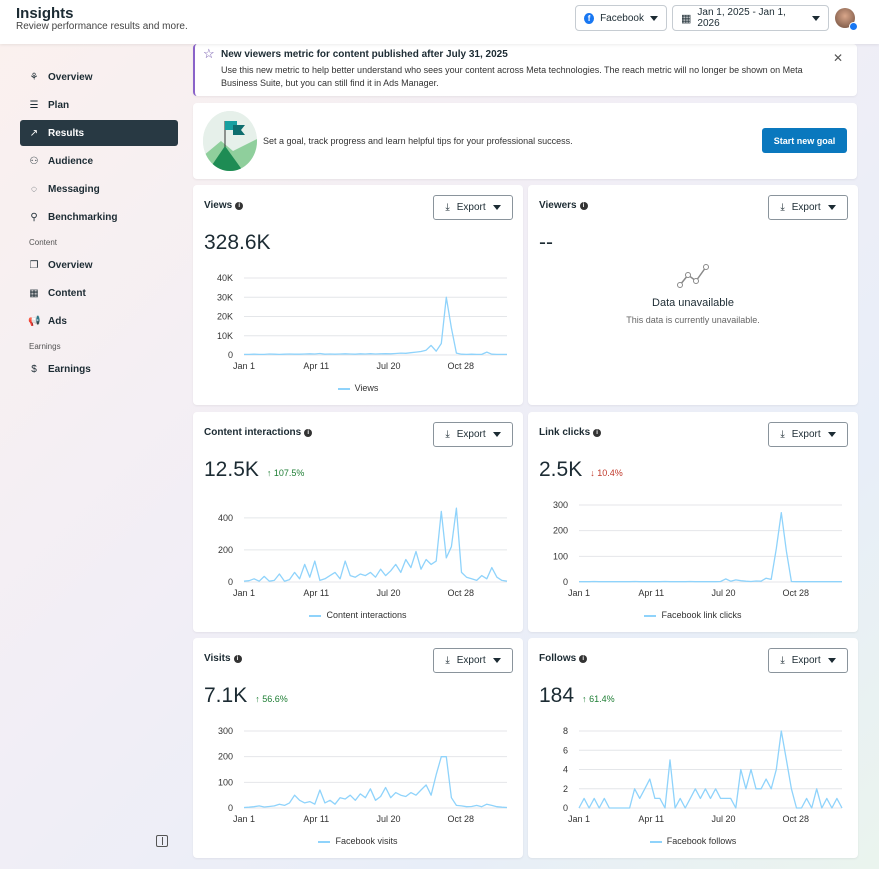 Image resolution: width=879 pixels, height=869 pixels. I want to click on legend-label: Facebook visits, so click(366, 841).